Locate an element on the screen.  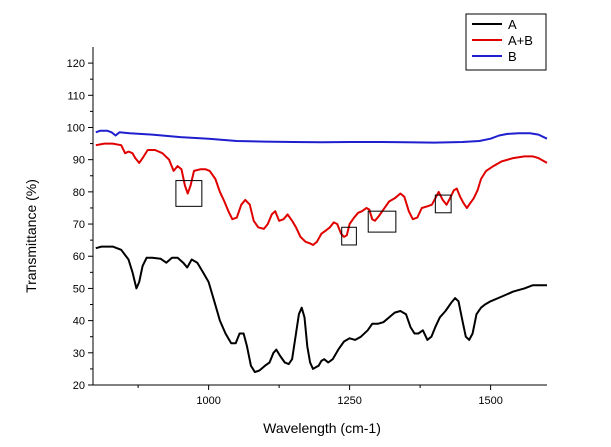
series-line-b is located at coordinates (321, 136).